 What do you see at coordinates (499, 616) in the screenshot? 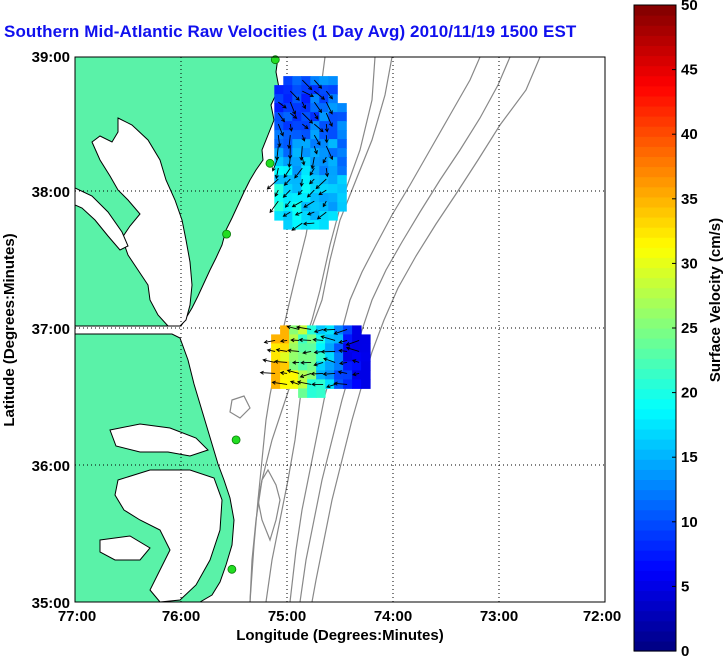
I see `x-tick-label: 73:00` at bounding box center [499, 616].